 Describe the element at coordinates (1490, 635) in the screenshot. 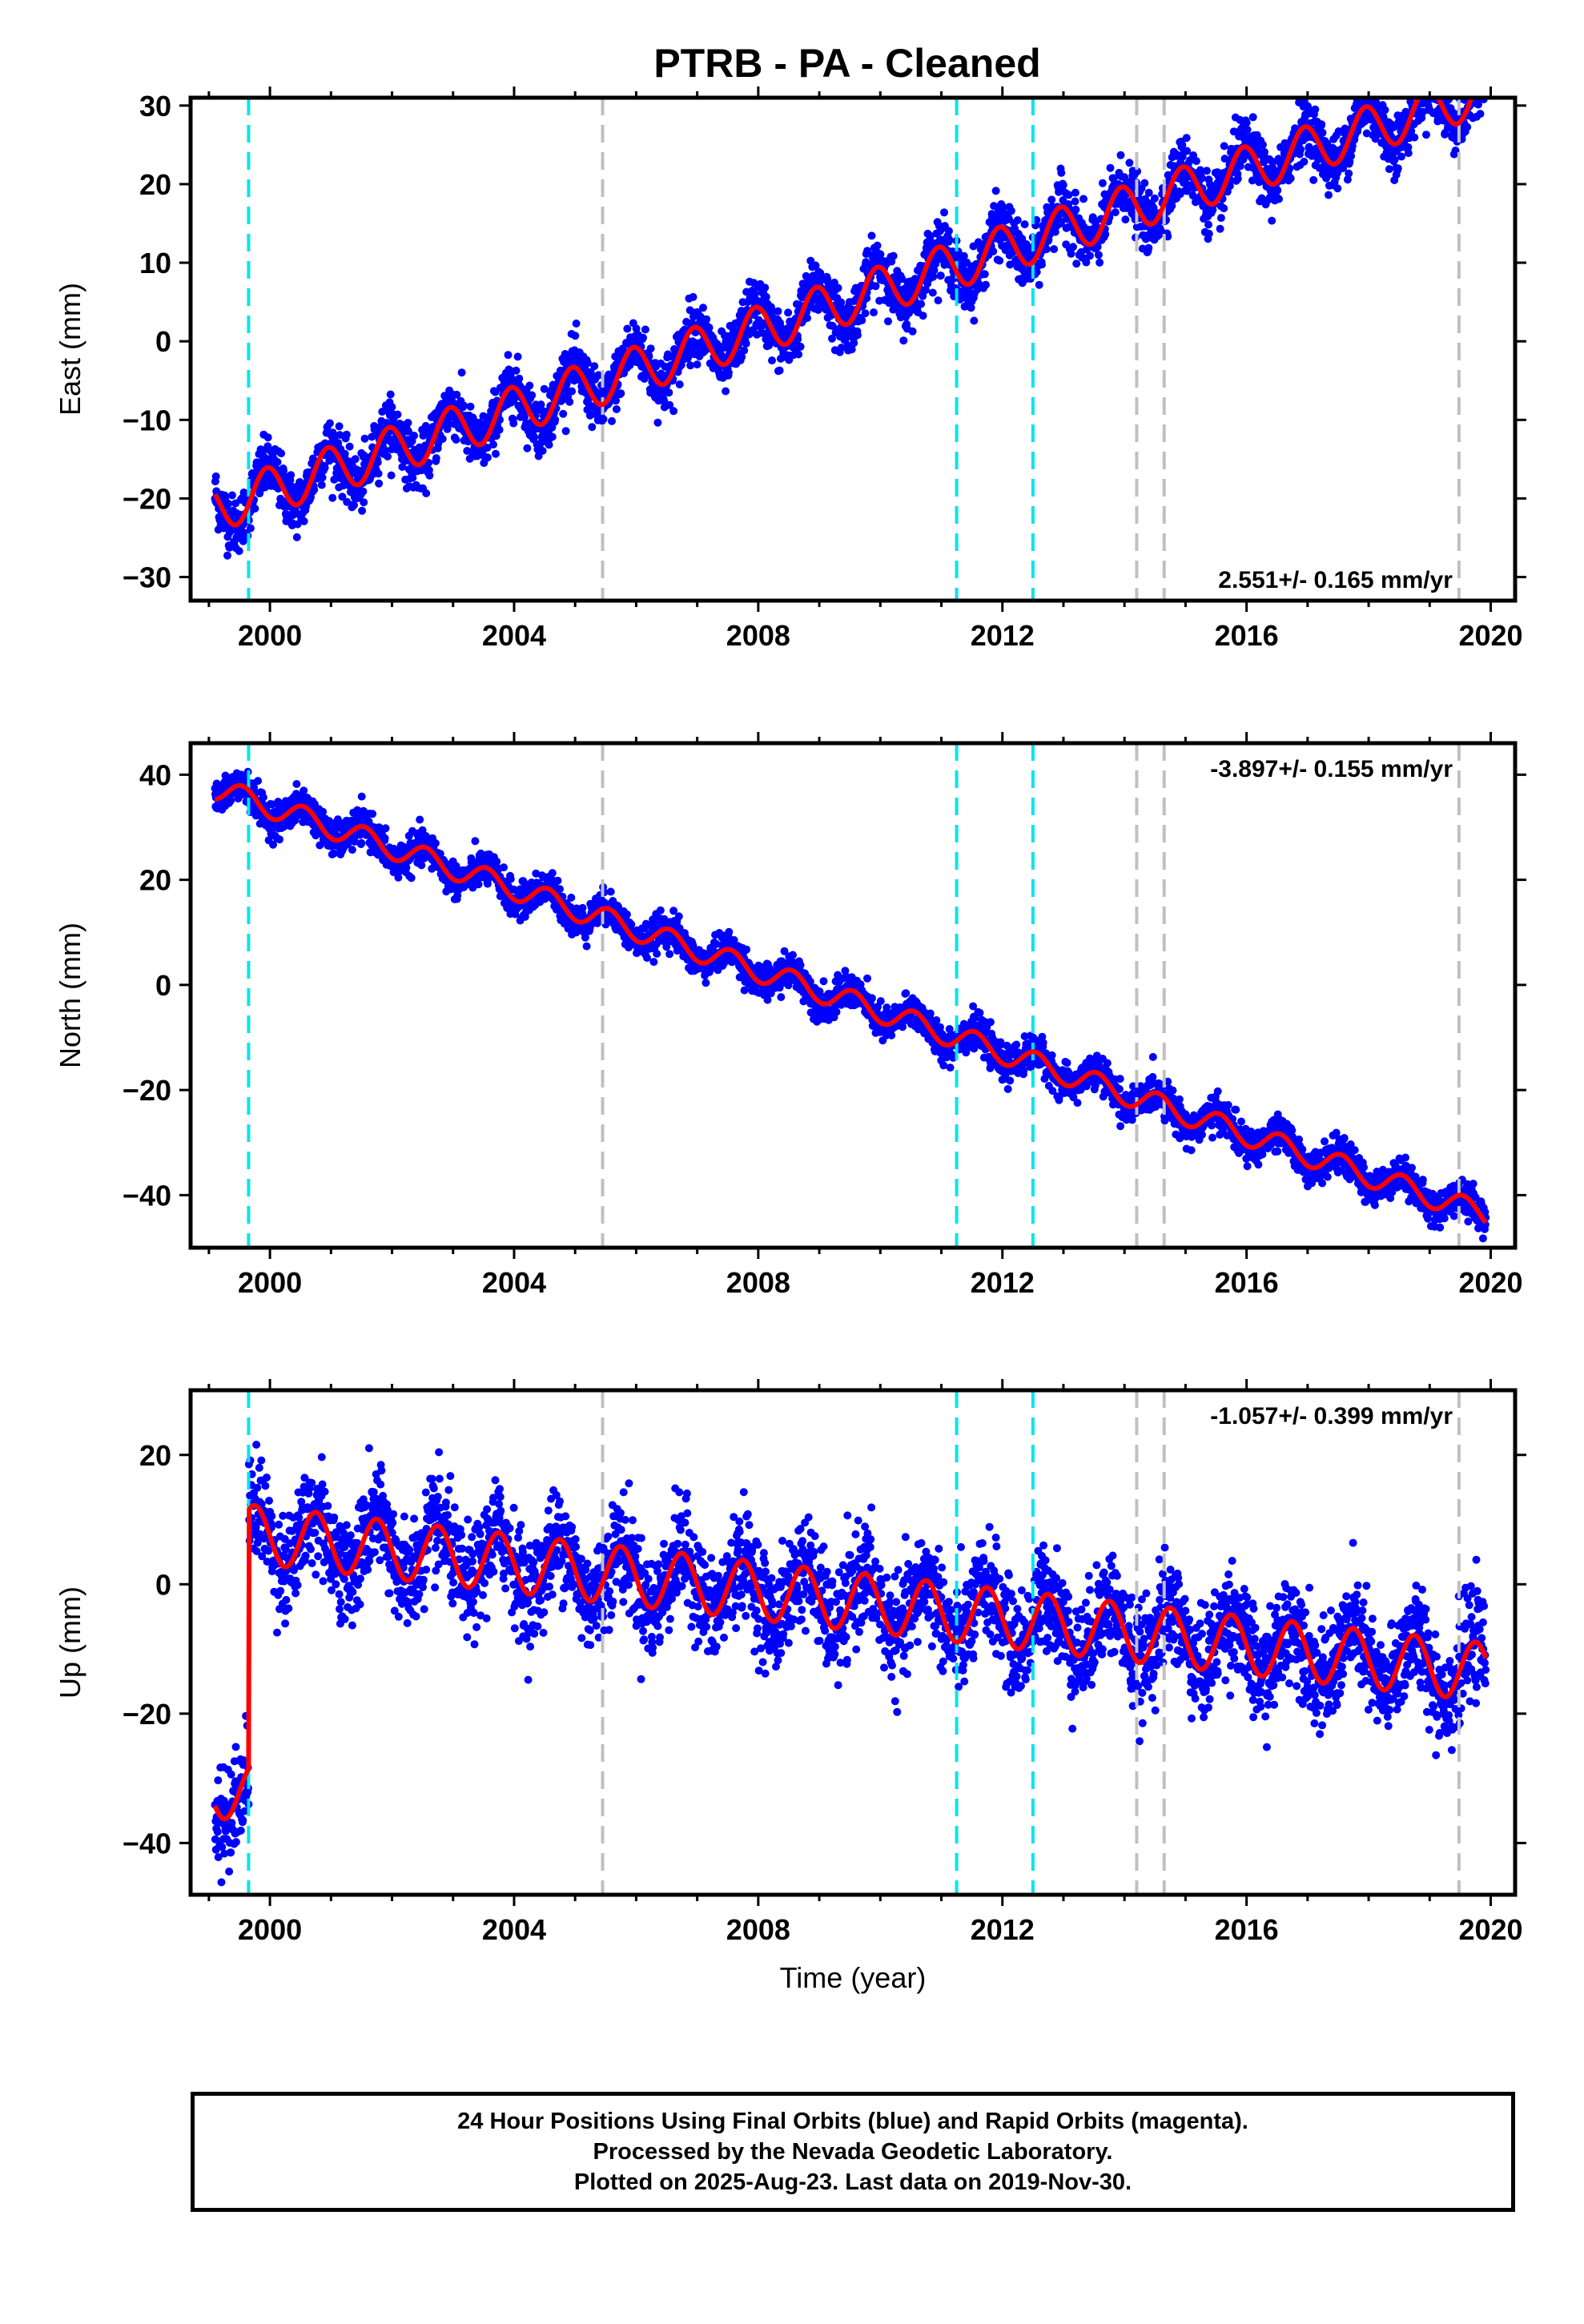

I see `x-tick-label: 2020` at that location.